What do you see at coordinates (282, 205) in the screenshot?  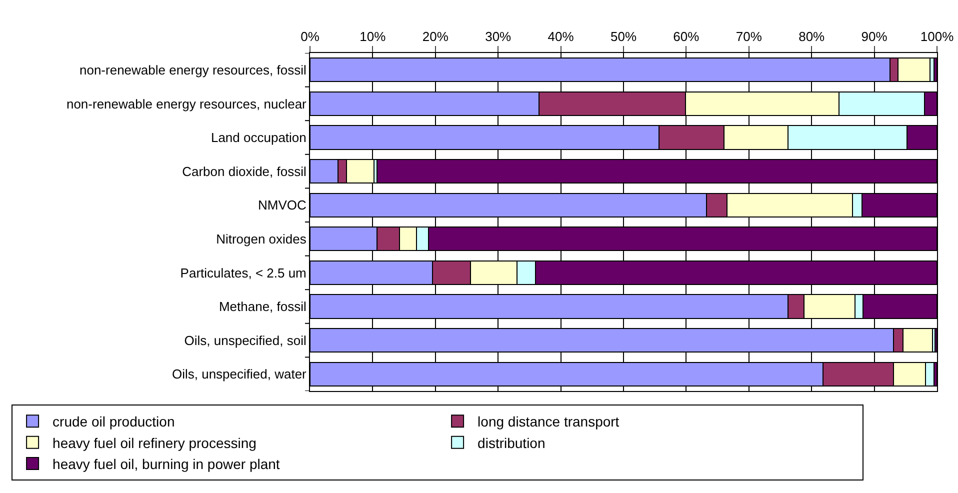 I see `y-tick-label: NMVOC` at bounding box center [282, 205].